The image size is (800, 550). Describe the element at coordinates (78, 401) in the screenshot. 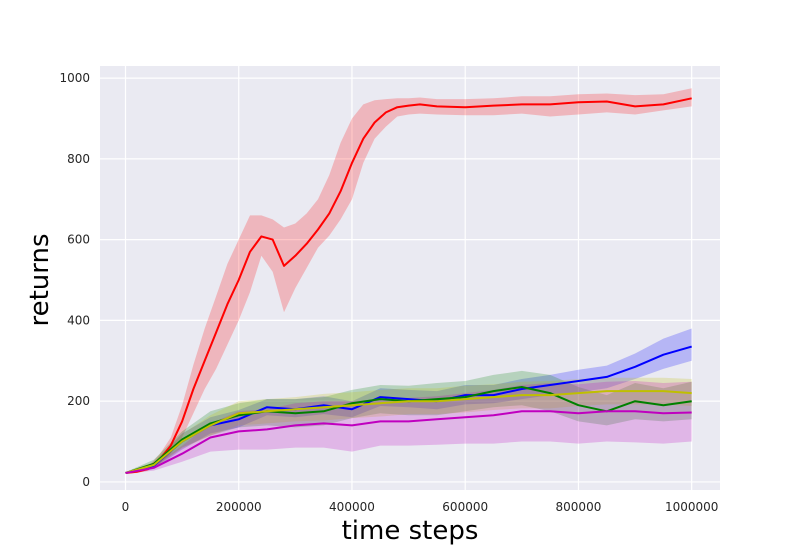

I see `y-tick-label: 200` at that location.